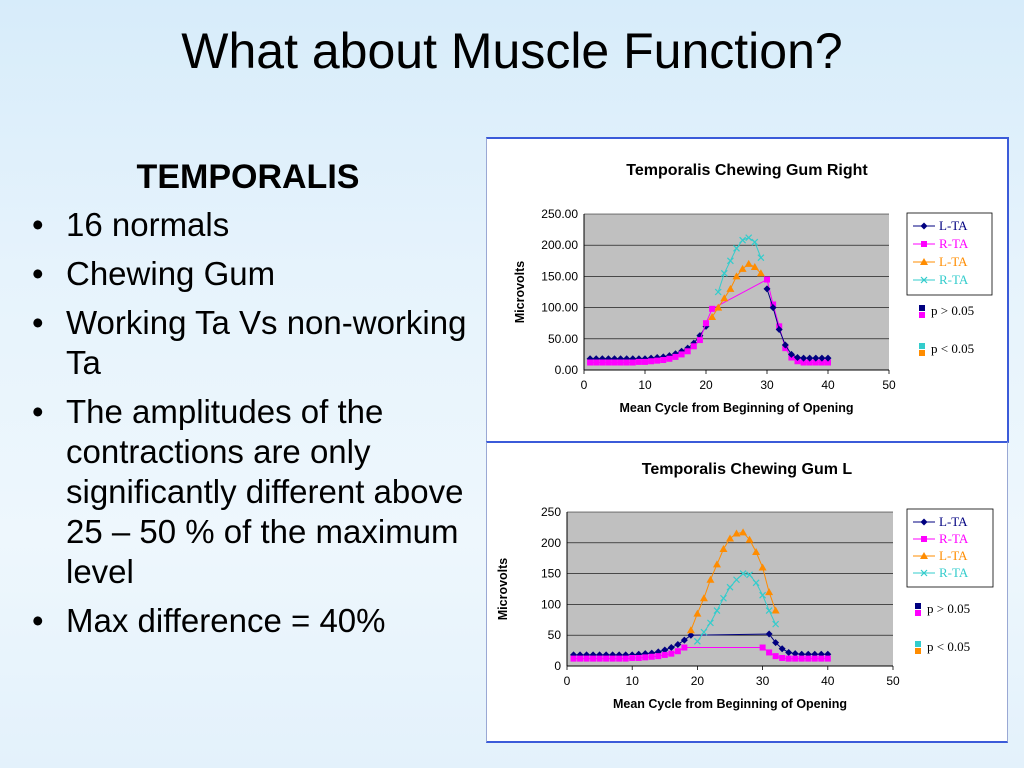  Describe the element at coordinates (559, 245) in the screenshot. I see `y-tick-label: 200.00` at that location.